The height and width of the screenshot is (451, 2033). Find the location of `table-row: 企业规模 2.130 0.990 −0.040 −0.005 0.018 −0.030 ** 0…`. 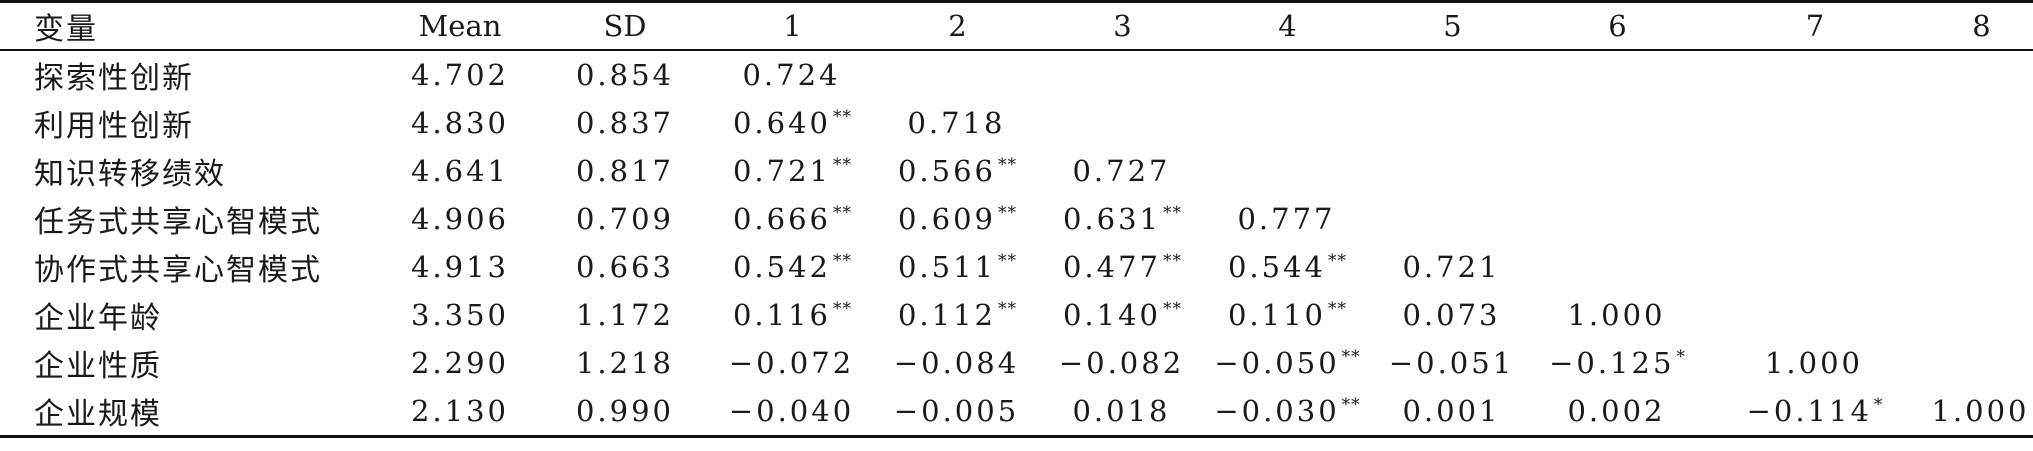

table-row: 企业规模 2.130 0.990 −0.040 −0.005 0.018 −0.030 ** 0… is located at coordinates (1016, 412).